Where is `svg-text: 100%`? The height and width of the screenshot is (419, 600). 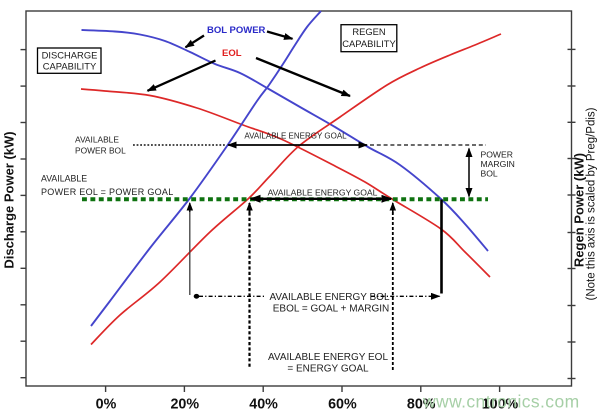
svg-text: 100% is located at coordinates (500, 405).